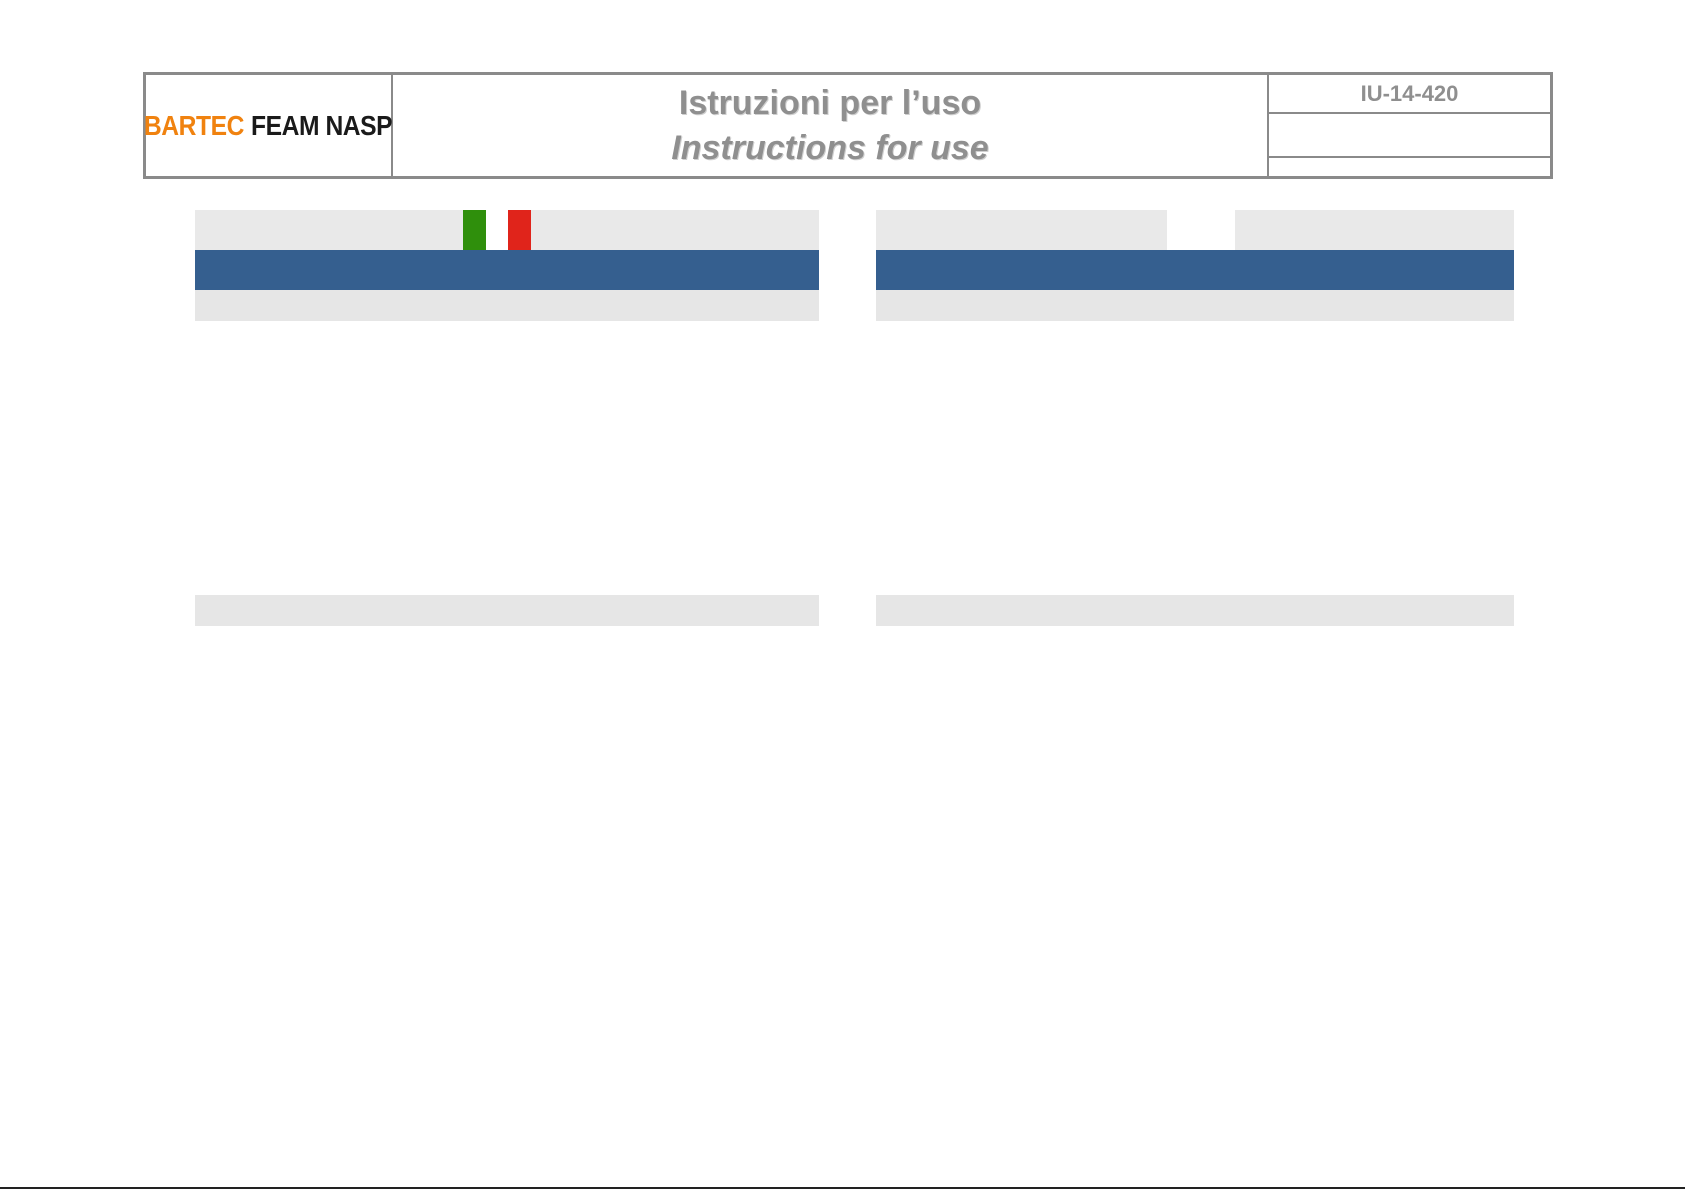 The height and width of the screenshot is (1191, 1685). I want to click on title-italian: Istruzioni per l’uso, so click(830, 102).